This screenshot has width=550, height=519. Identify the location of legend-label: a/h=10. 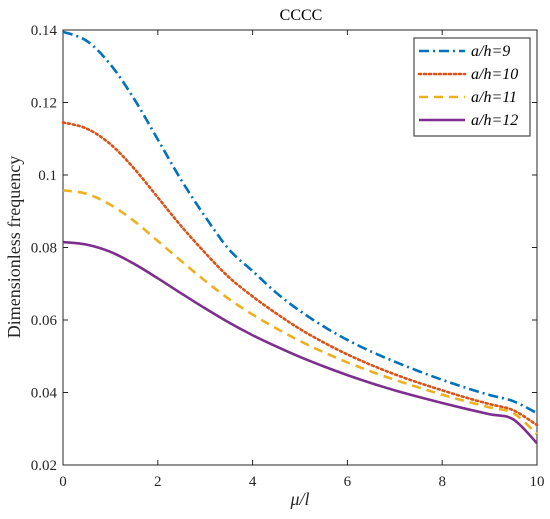
(494, 74).